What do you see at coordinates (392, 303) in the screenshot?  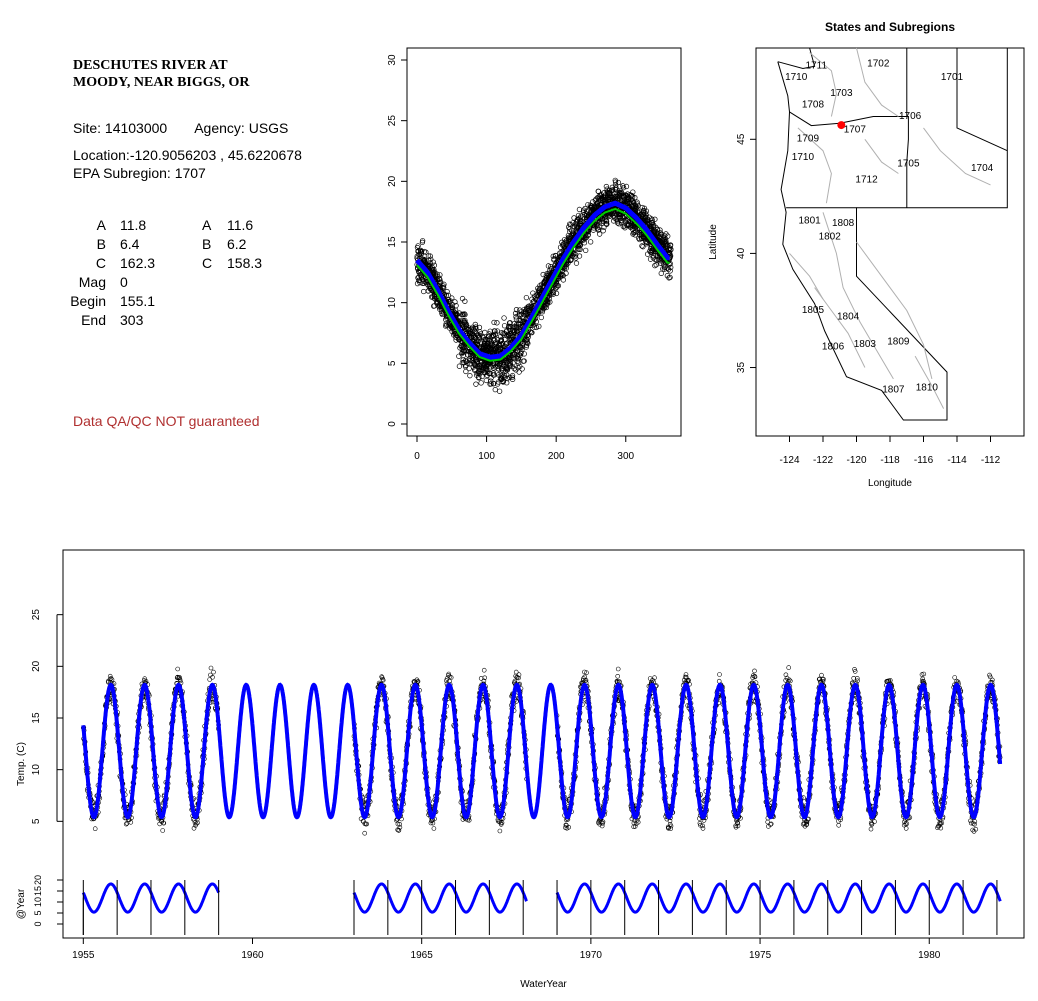 I see `seasonal-y-tick-label: 10` at bounding box center [392, 303].